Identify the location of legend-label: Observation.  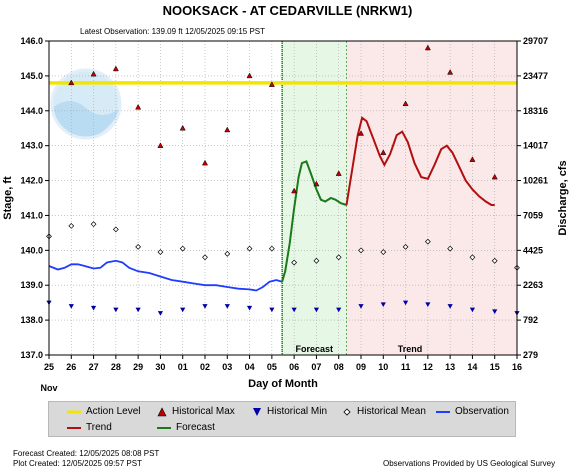
(482, 411).